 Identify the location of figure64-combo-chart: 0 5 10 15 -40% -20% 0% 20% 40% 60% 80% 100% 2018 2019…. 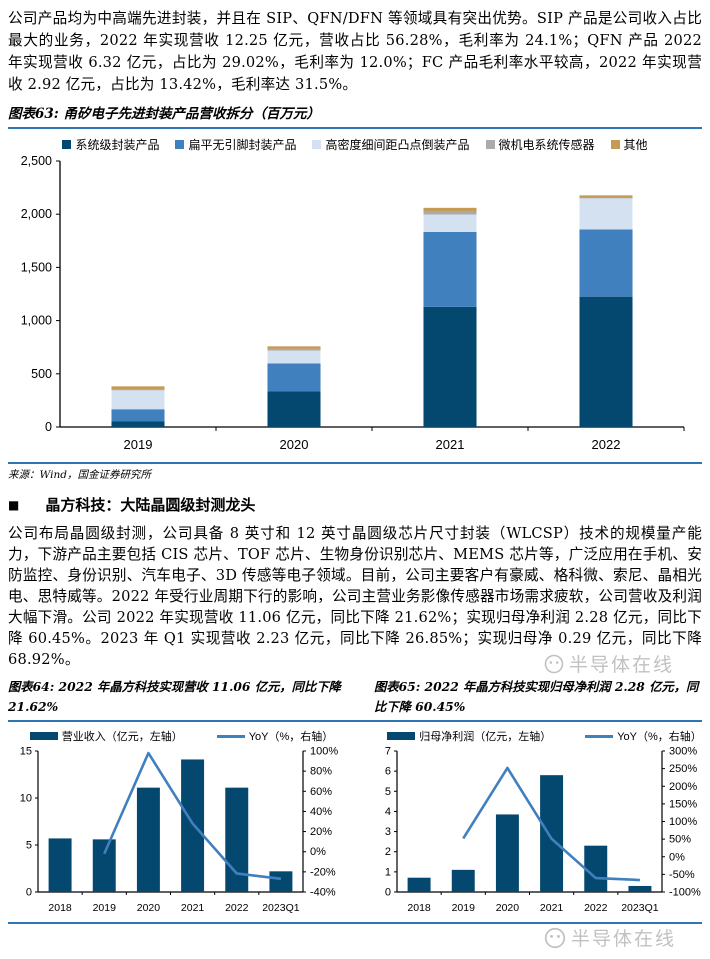
(181, 832).